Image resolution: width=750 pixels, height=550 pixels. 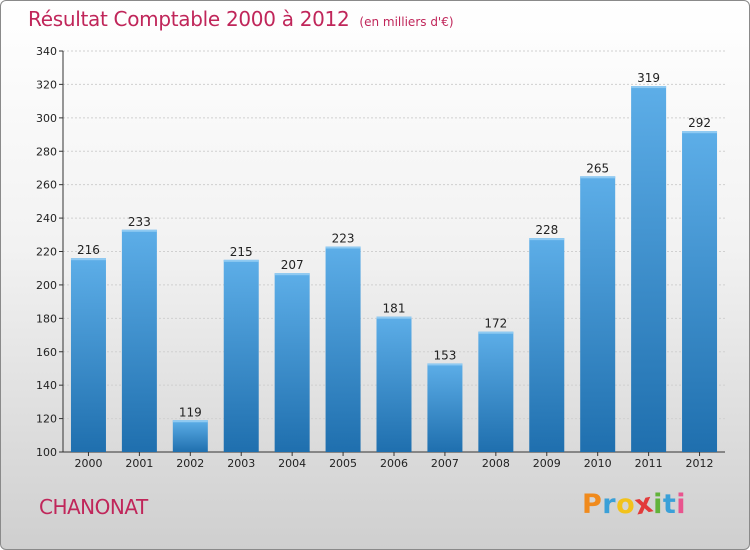 What do you see at coordinates (46, 185) in the screenshot?
I see `y-tick-label: 260` at bounding box center [46, 185].